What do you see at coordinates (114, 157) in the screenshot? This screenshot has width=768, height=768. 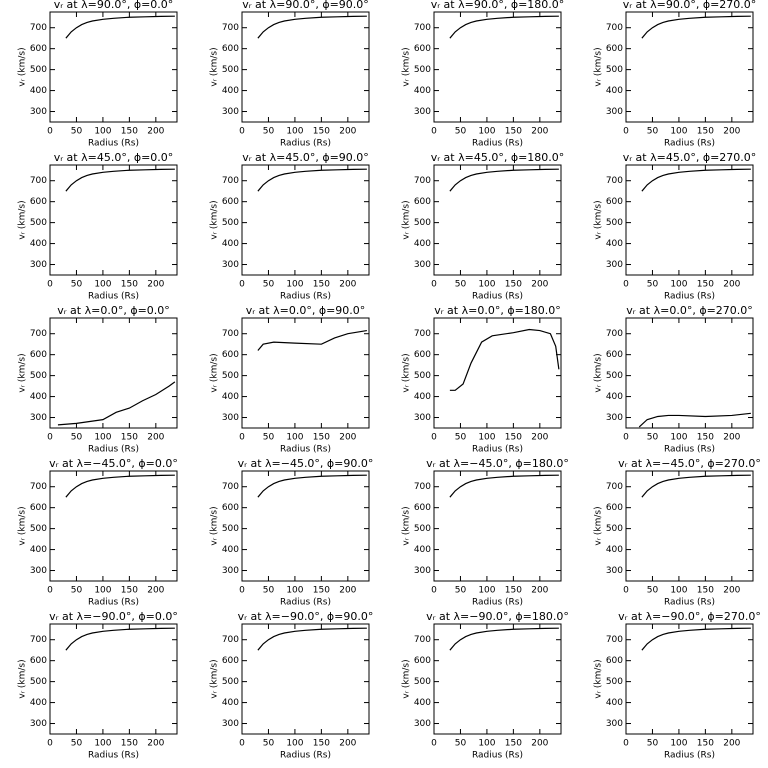 I see `chart-title: vᵣ at λ=45.0°, ϕ=0.0°` at bounding box center [114, 157].